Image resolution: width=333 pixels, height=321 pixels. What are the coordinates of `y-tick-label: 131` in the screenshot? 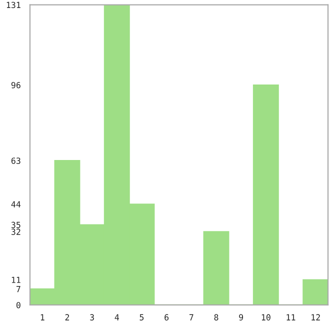 It's located at (13, 5).